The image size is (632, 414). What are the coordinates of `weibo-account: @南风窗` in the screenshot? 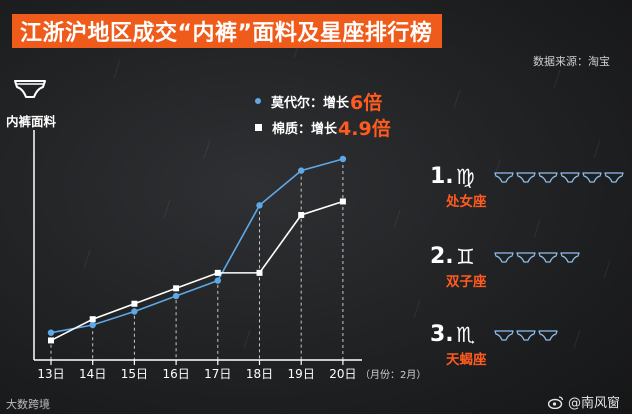 It's located at (593, 403).